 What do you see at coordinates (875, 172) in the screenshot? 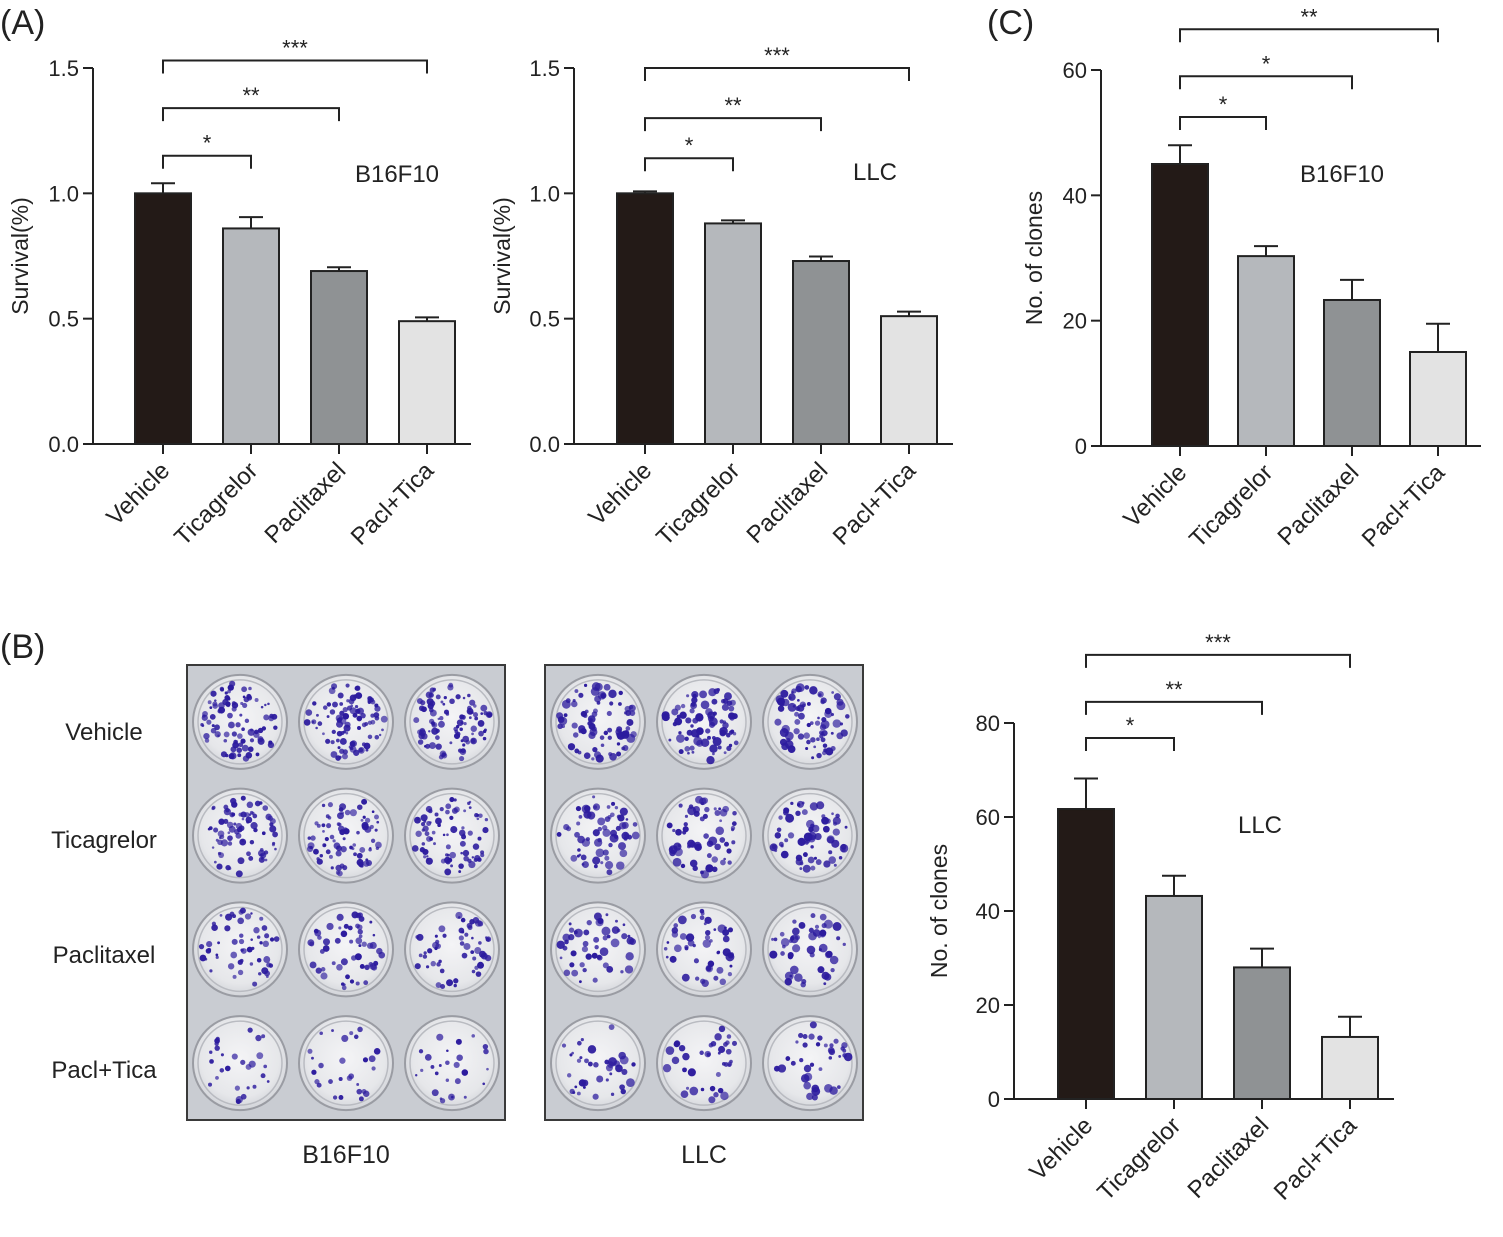
I see `cell-line-label: LLC` at bounding box center [875, 172].